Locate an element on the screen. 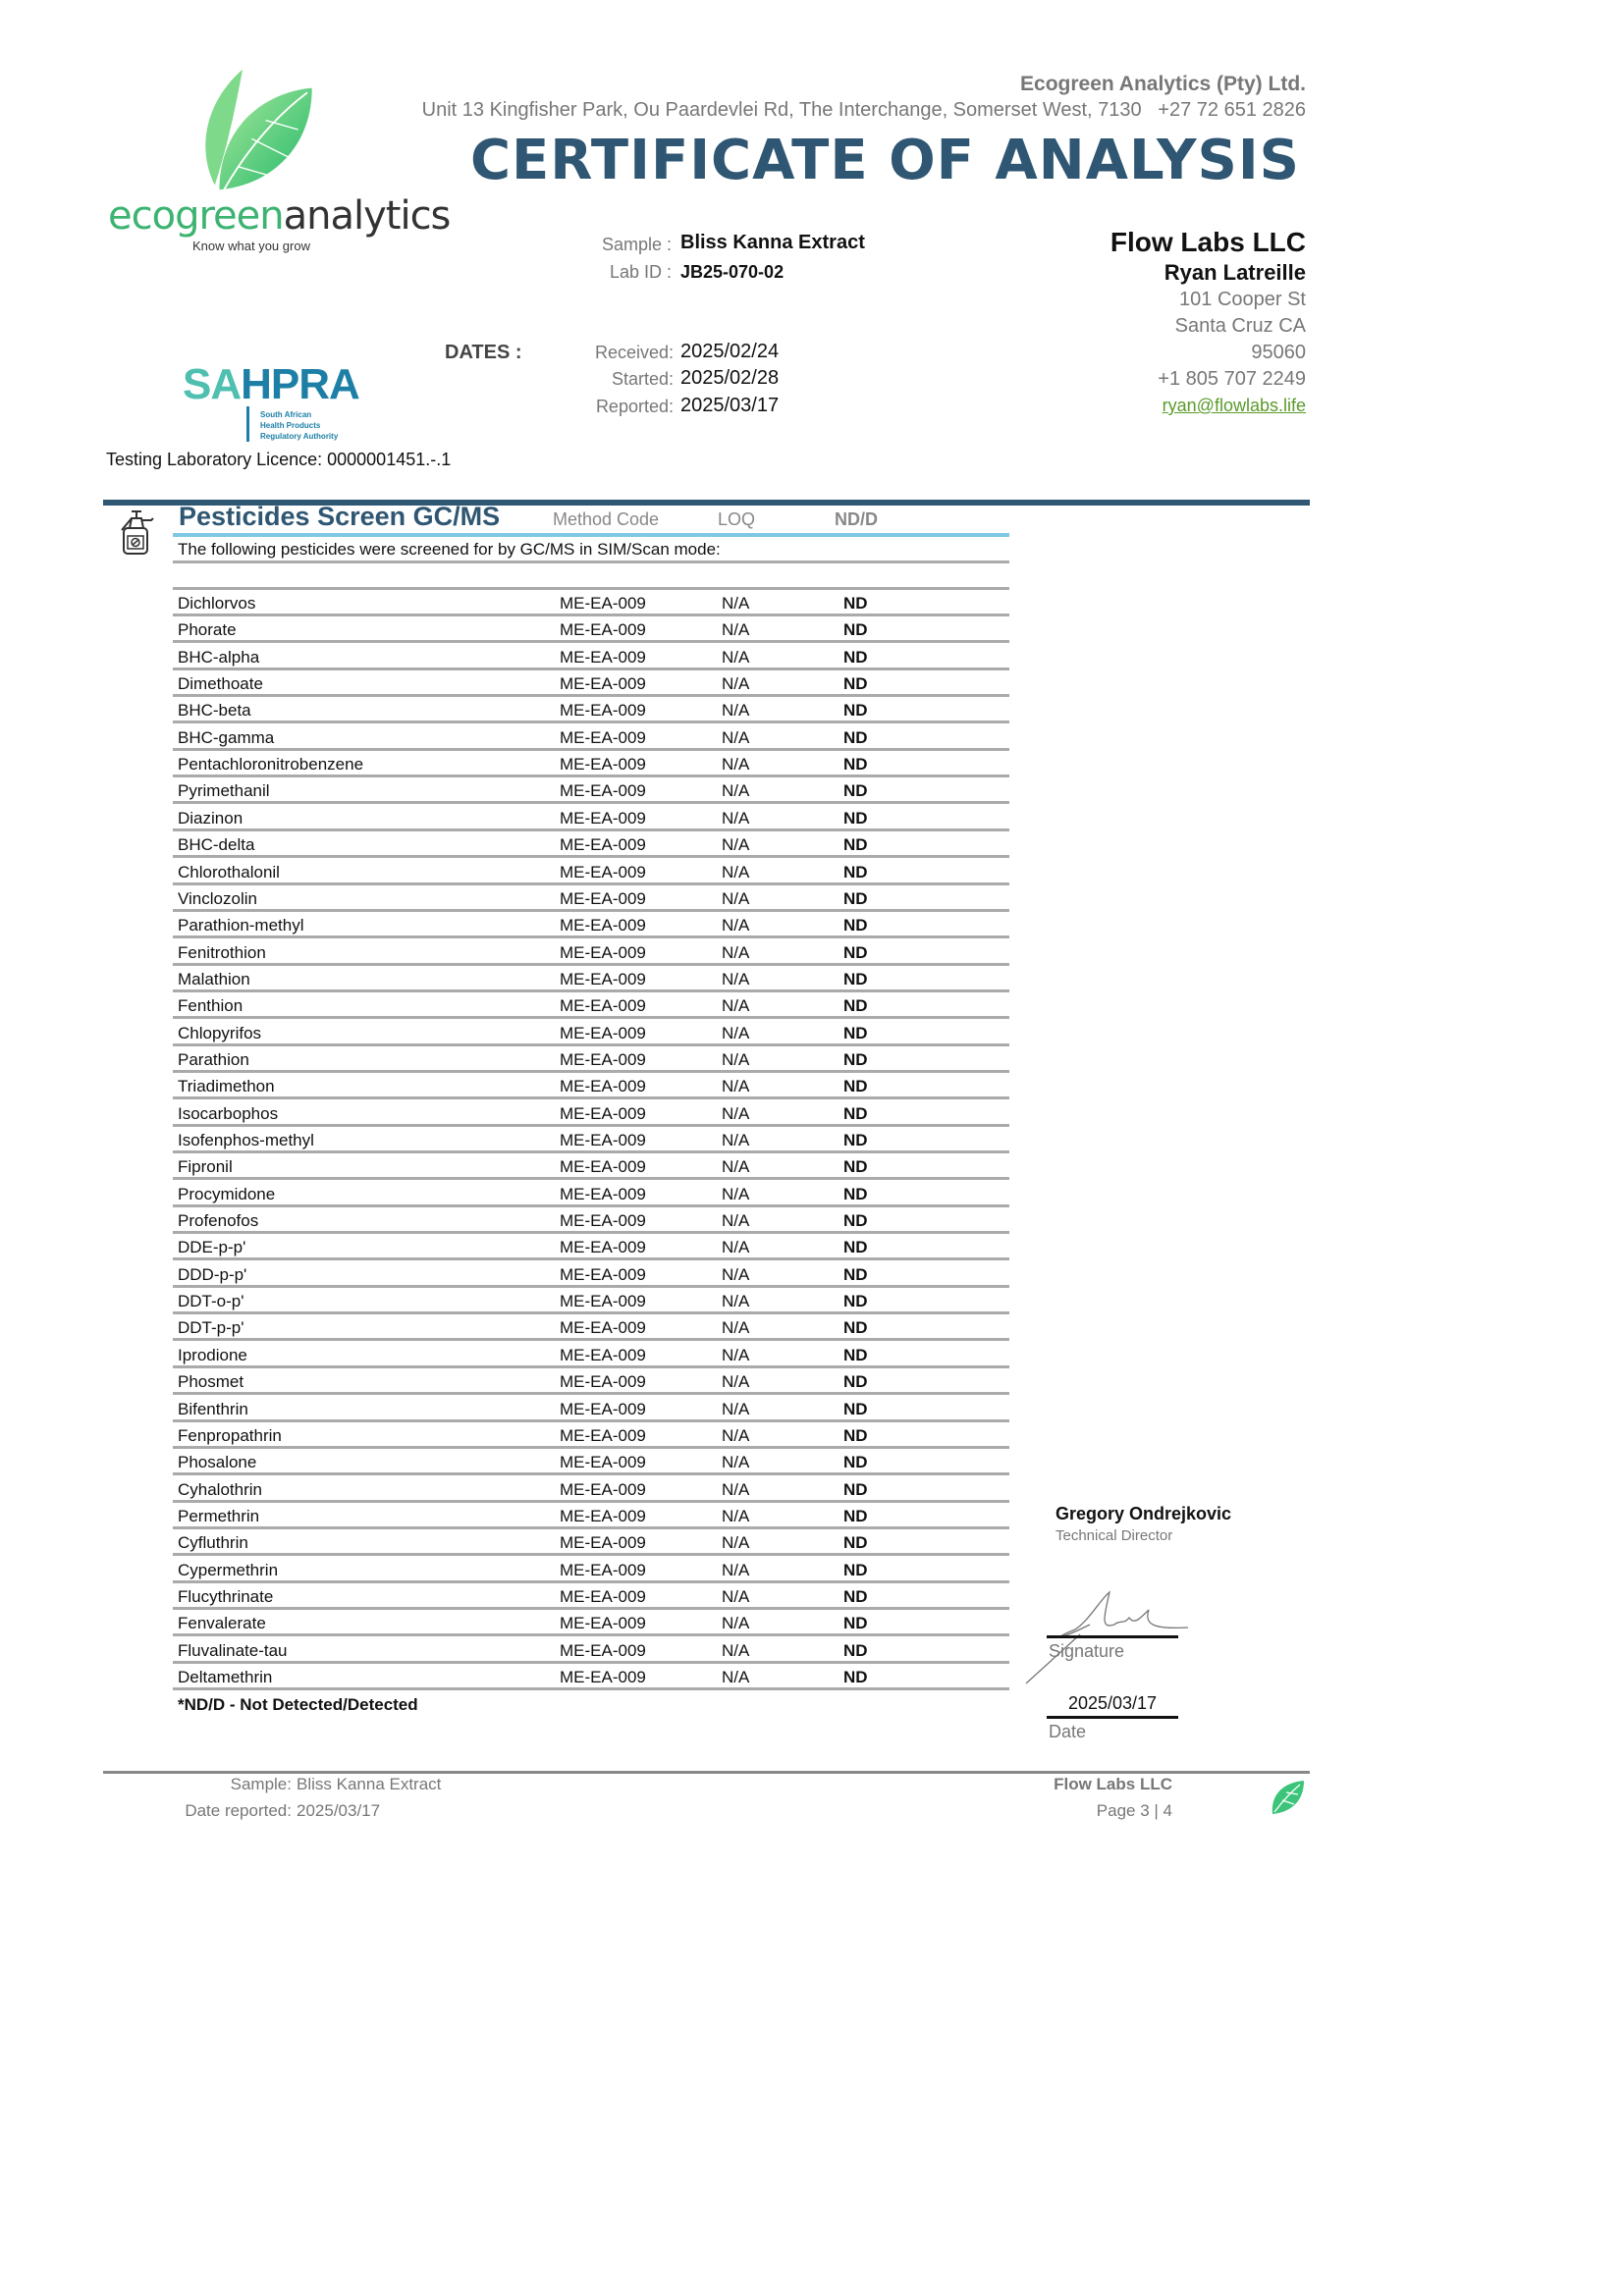 This screenshot has width=1624, height=2296. section-accent-line is located at coordinates (591, 535).